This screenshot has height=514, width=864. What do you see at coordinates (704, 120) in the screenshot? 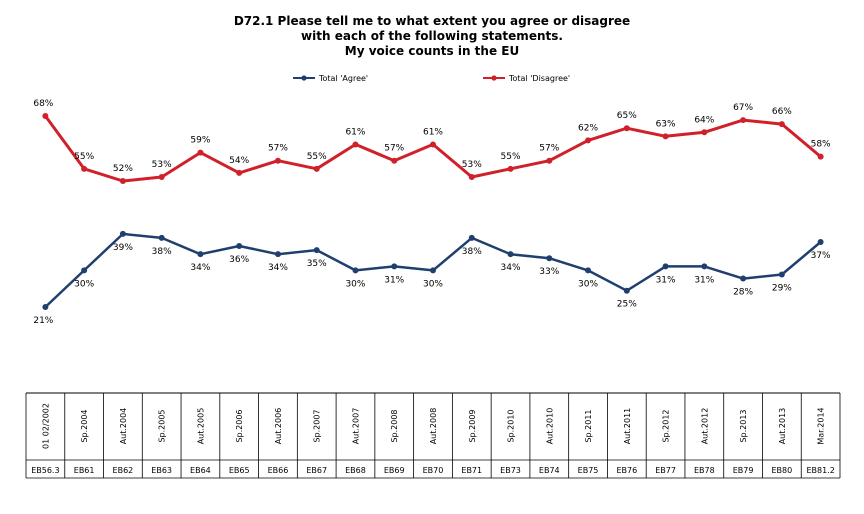
I see `data-label: 64%` at bounding box center [704, 120].